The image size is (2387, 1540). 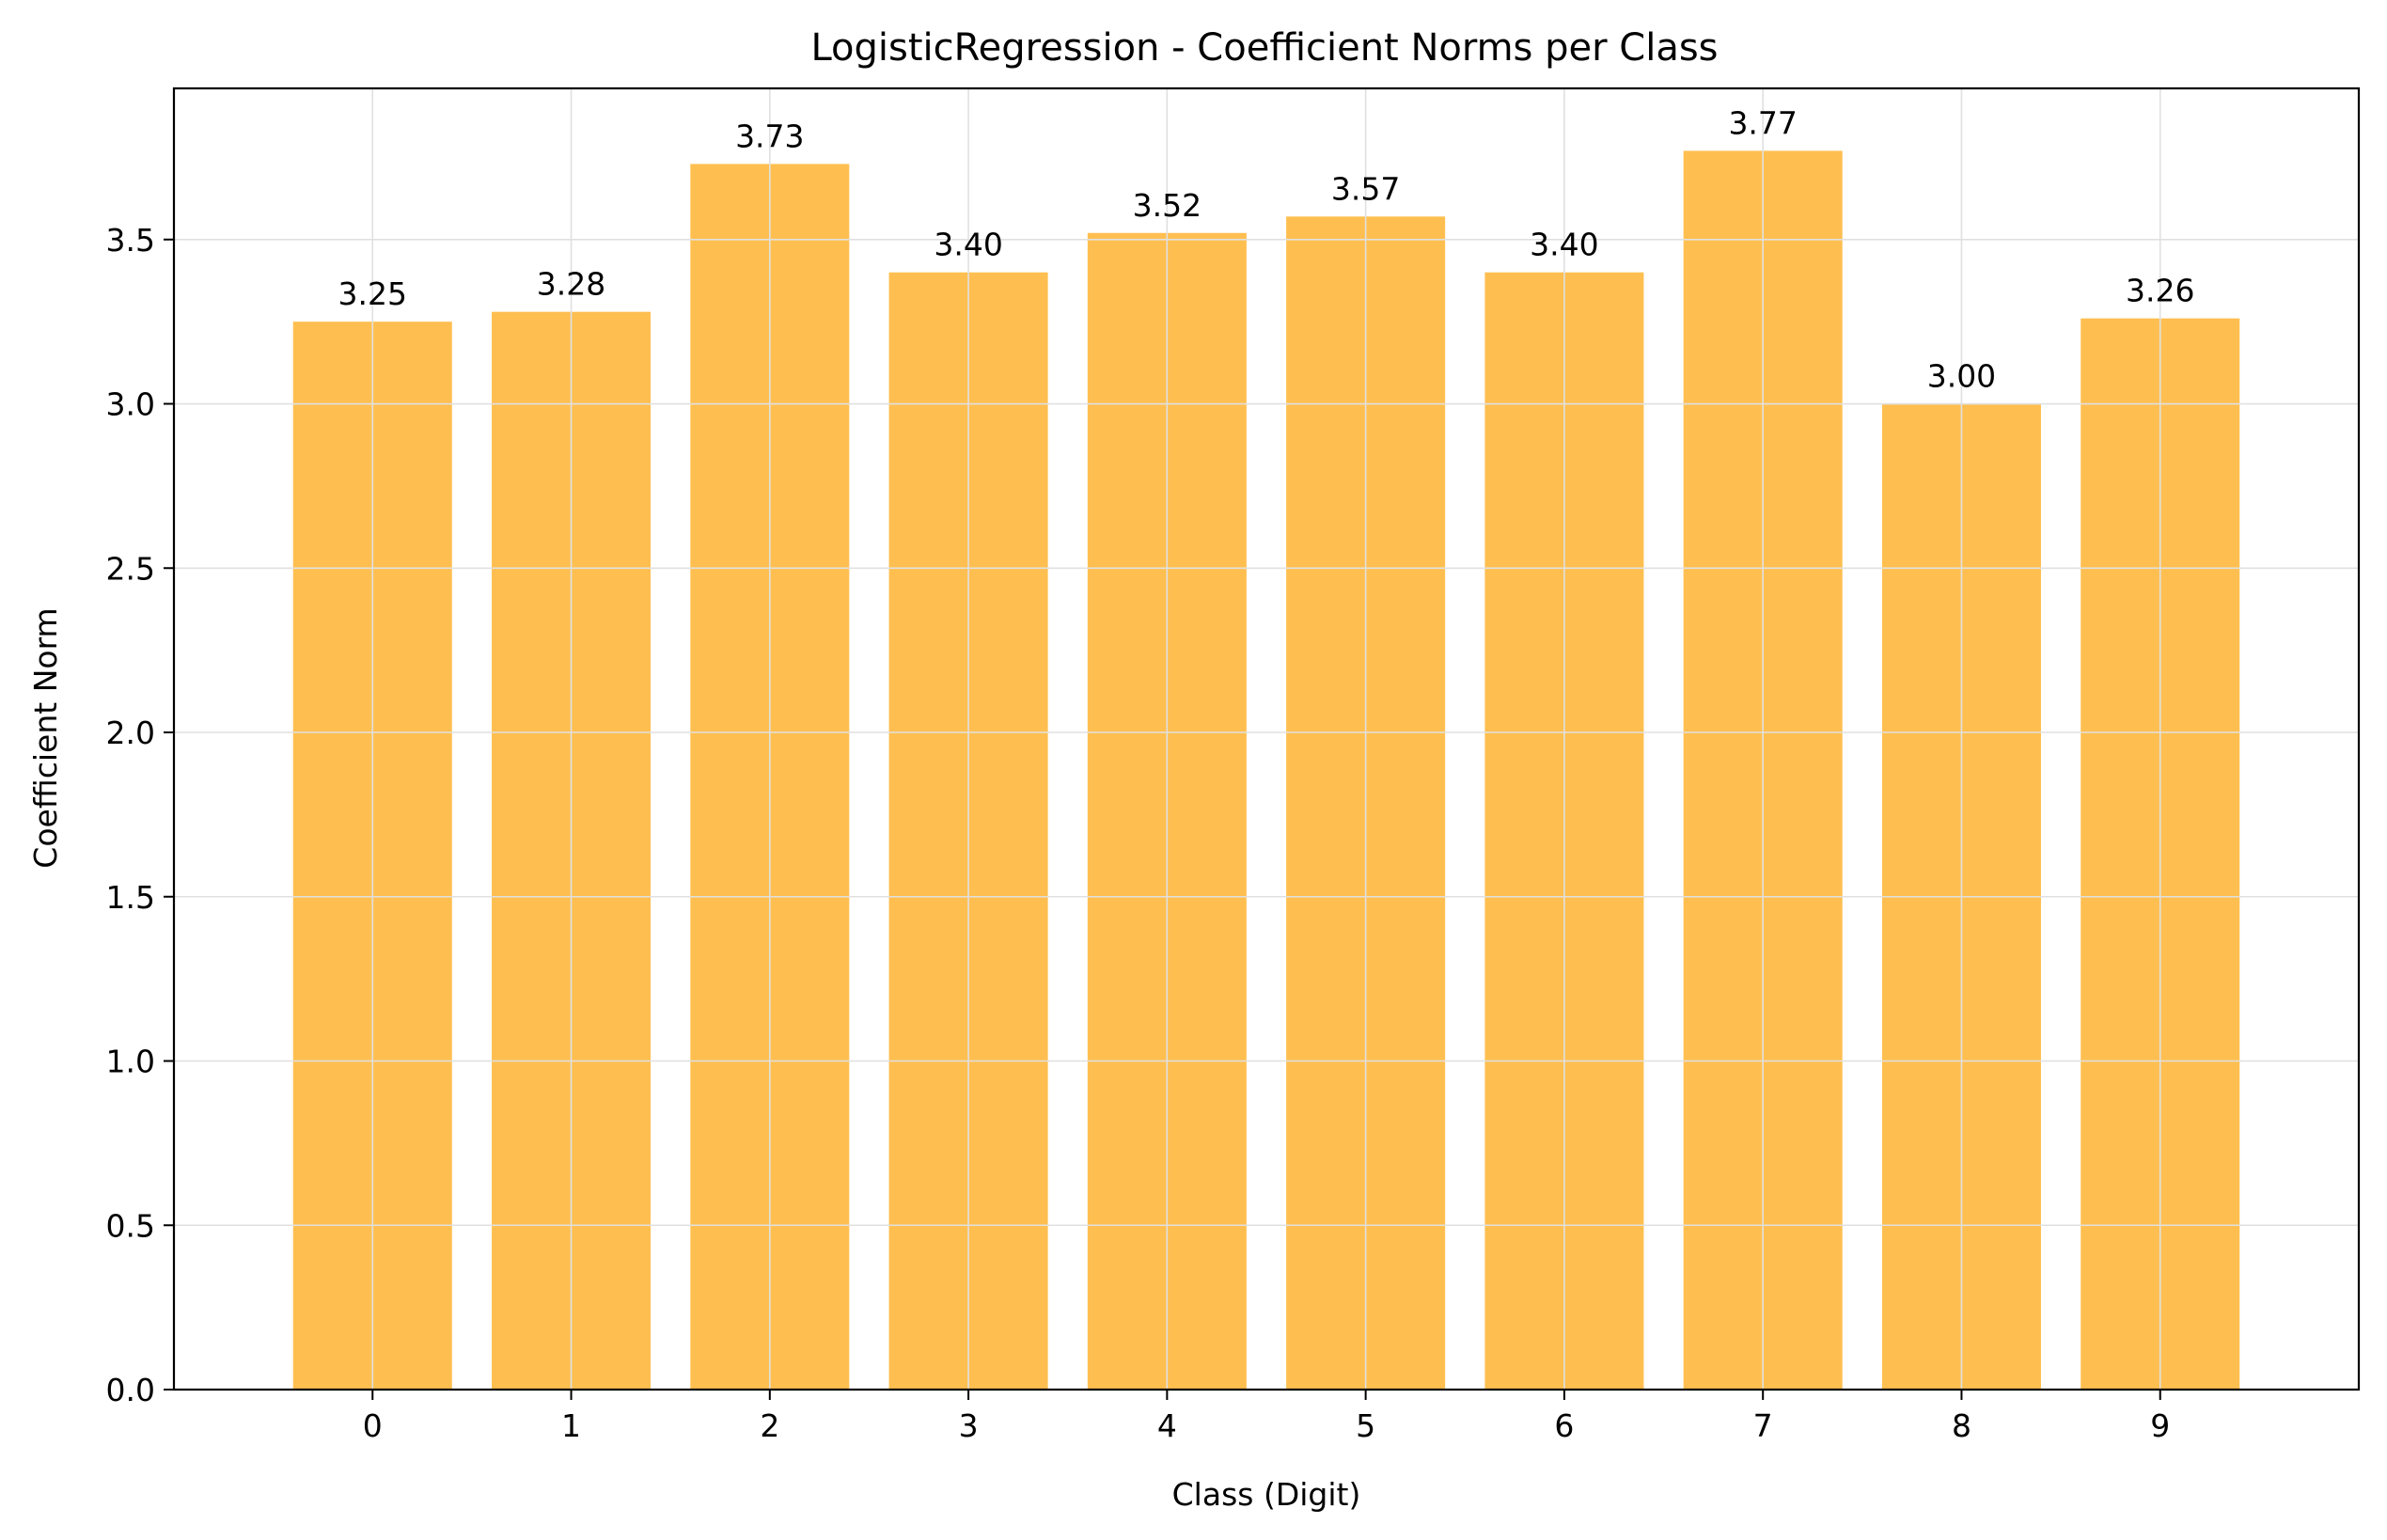 I want to click on y-tick-label: 2.5, so click(x=130, y=568).